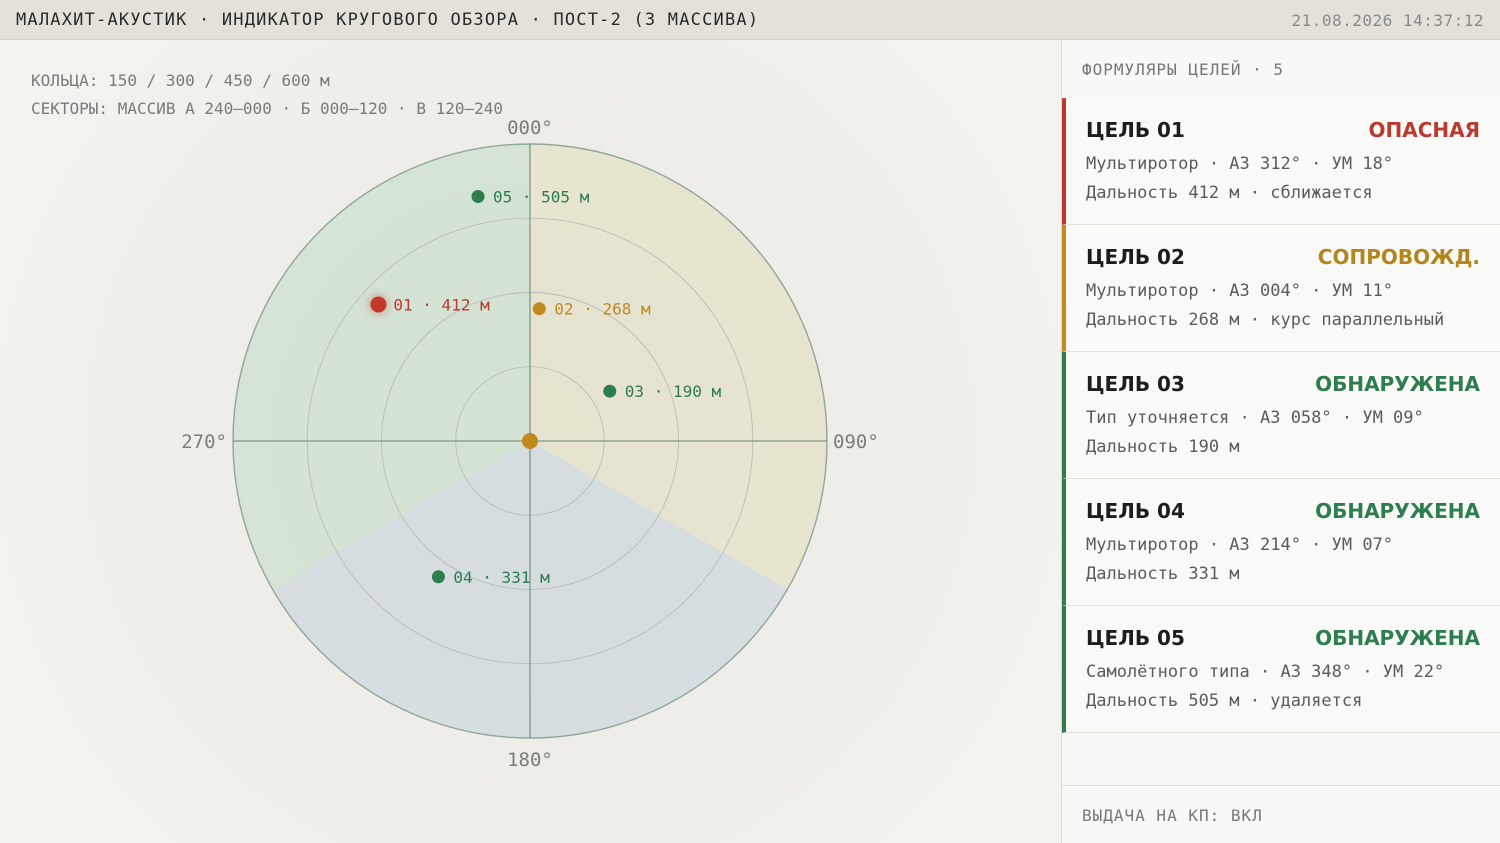  What do you see at coordinates (856, 442) in the screenshot?
I see `bearing-label-east: 090°` at bounding box center [856, 442].